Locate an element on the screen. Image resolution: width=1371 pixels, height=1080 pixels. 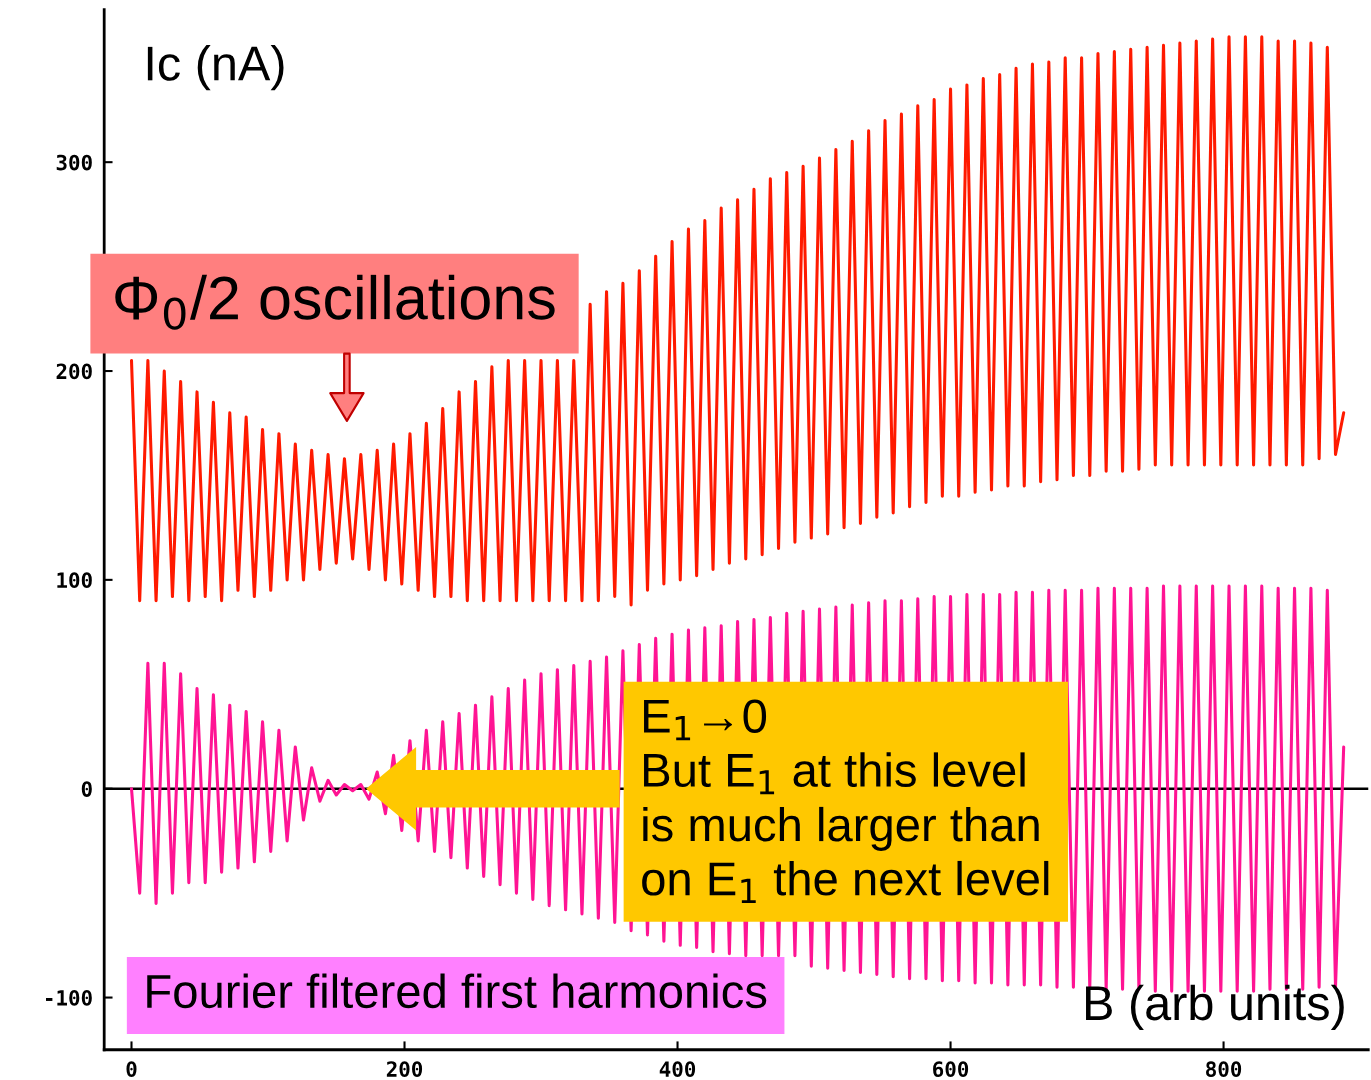
y-axis-title: Ic (nA) is located at coordinates (215, 68).